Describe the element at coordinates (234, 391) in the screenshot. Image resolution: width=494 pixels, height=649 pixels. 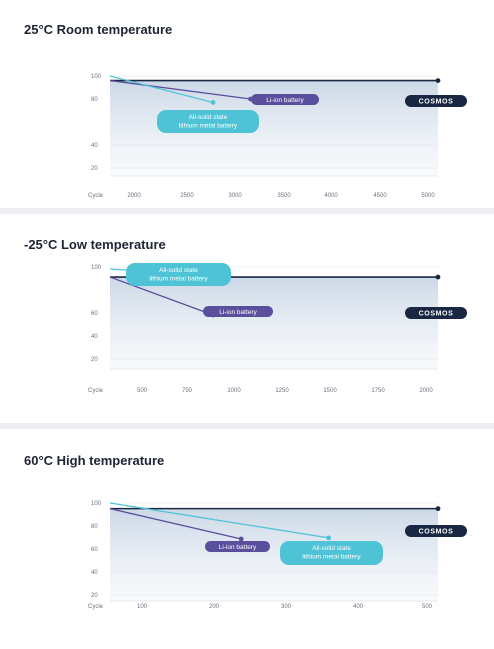
I see `x-tick-label: 1000` at that location.